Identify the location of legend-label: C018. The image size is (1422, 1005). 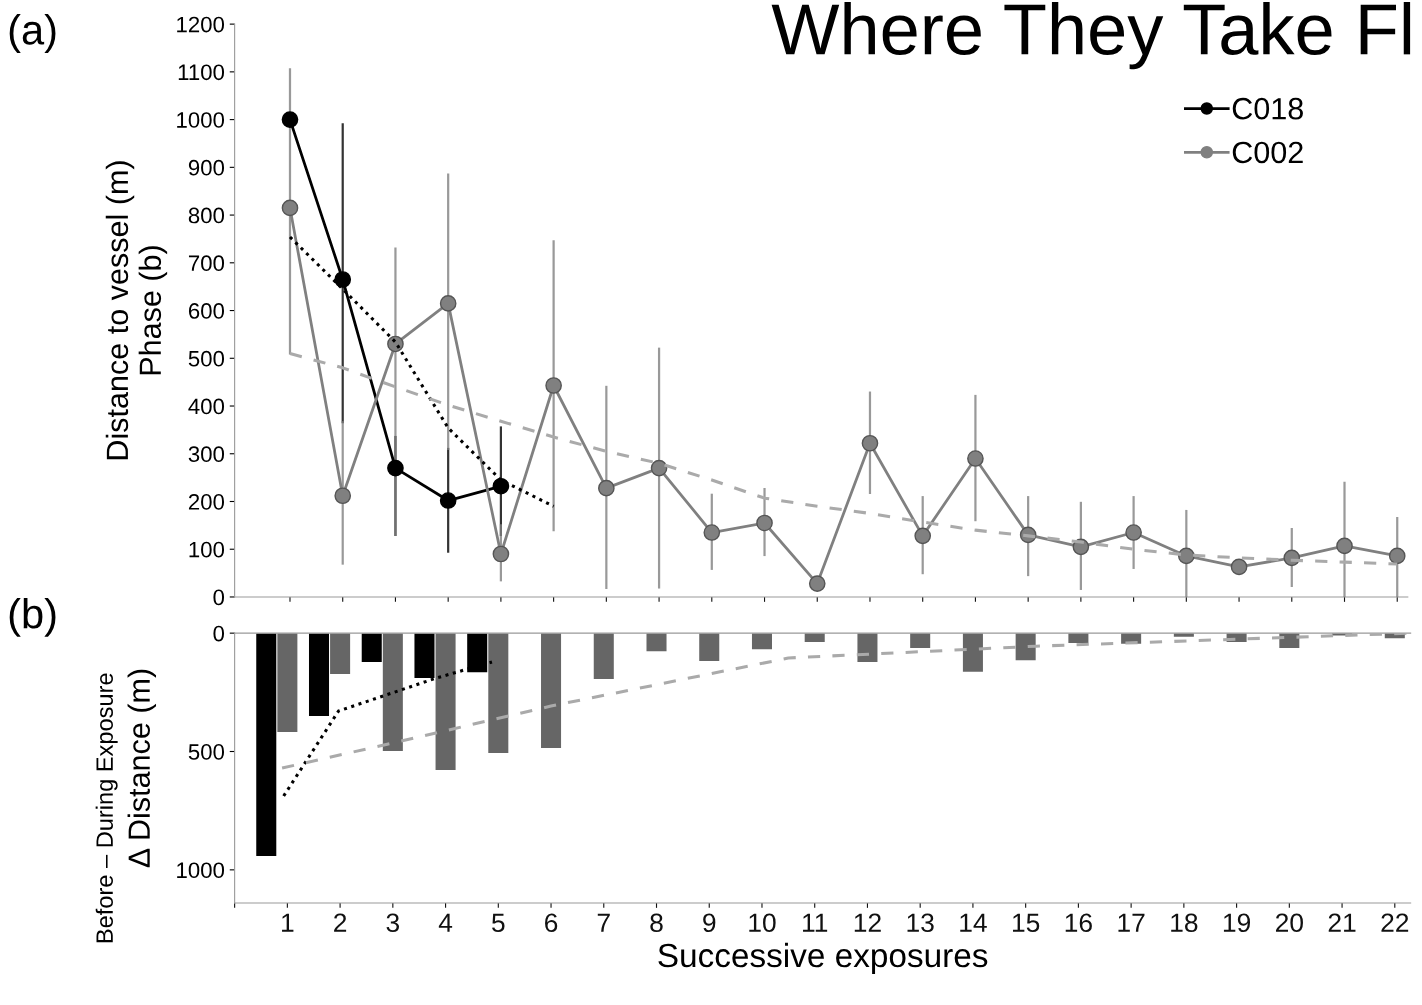
(1267, 108).